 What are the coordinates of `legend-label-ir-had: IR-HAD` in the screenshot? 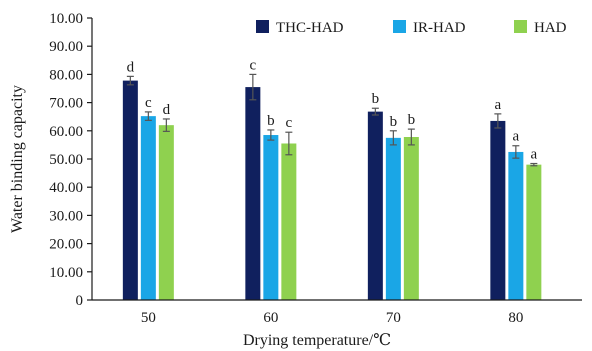 It's located at (439, 28).